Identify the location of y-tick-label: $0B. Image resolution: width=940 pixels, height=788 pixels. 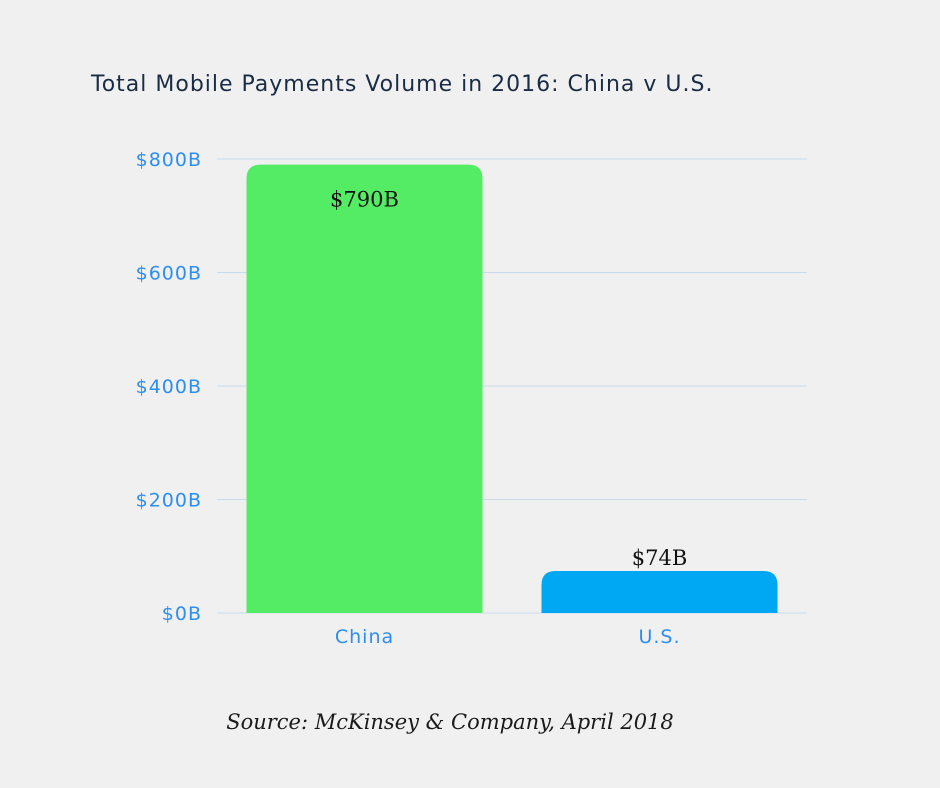
(182, 614).